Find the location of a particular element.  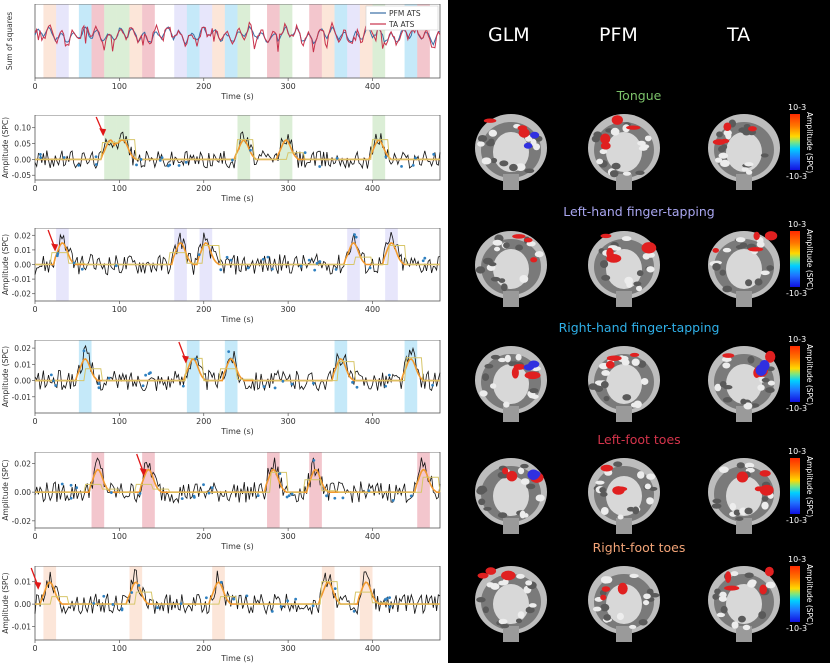

x-tick-label: 300 is located at coordinates (287, 188).